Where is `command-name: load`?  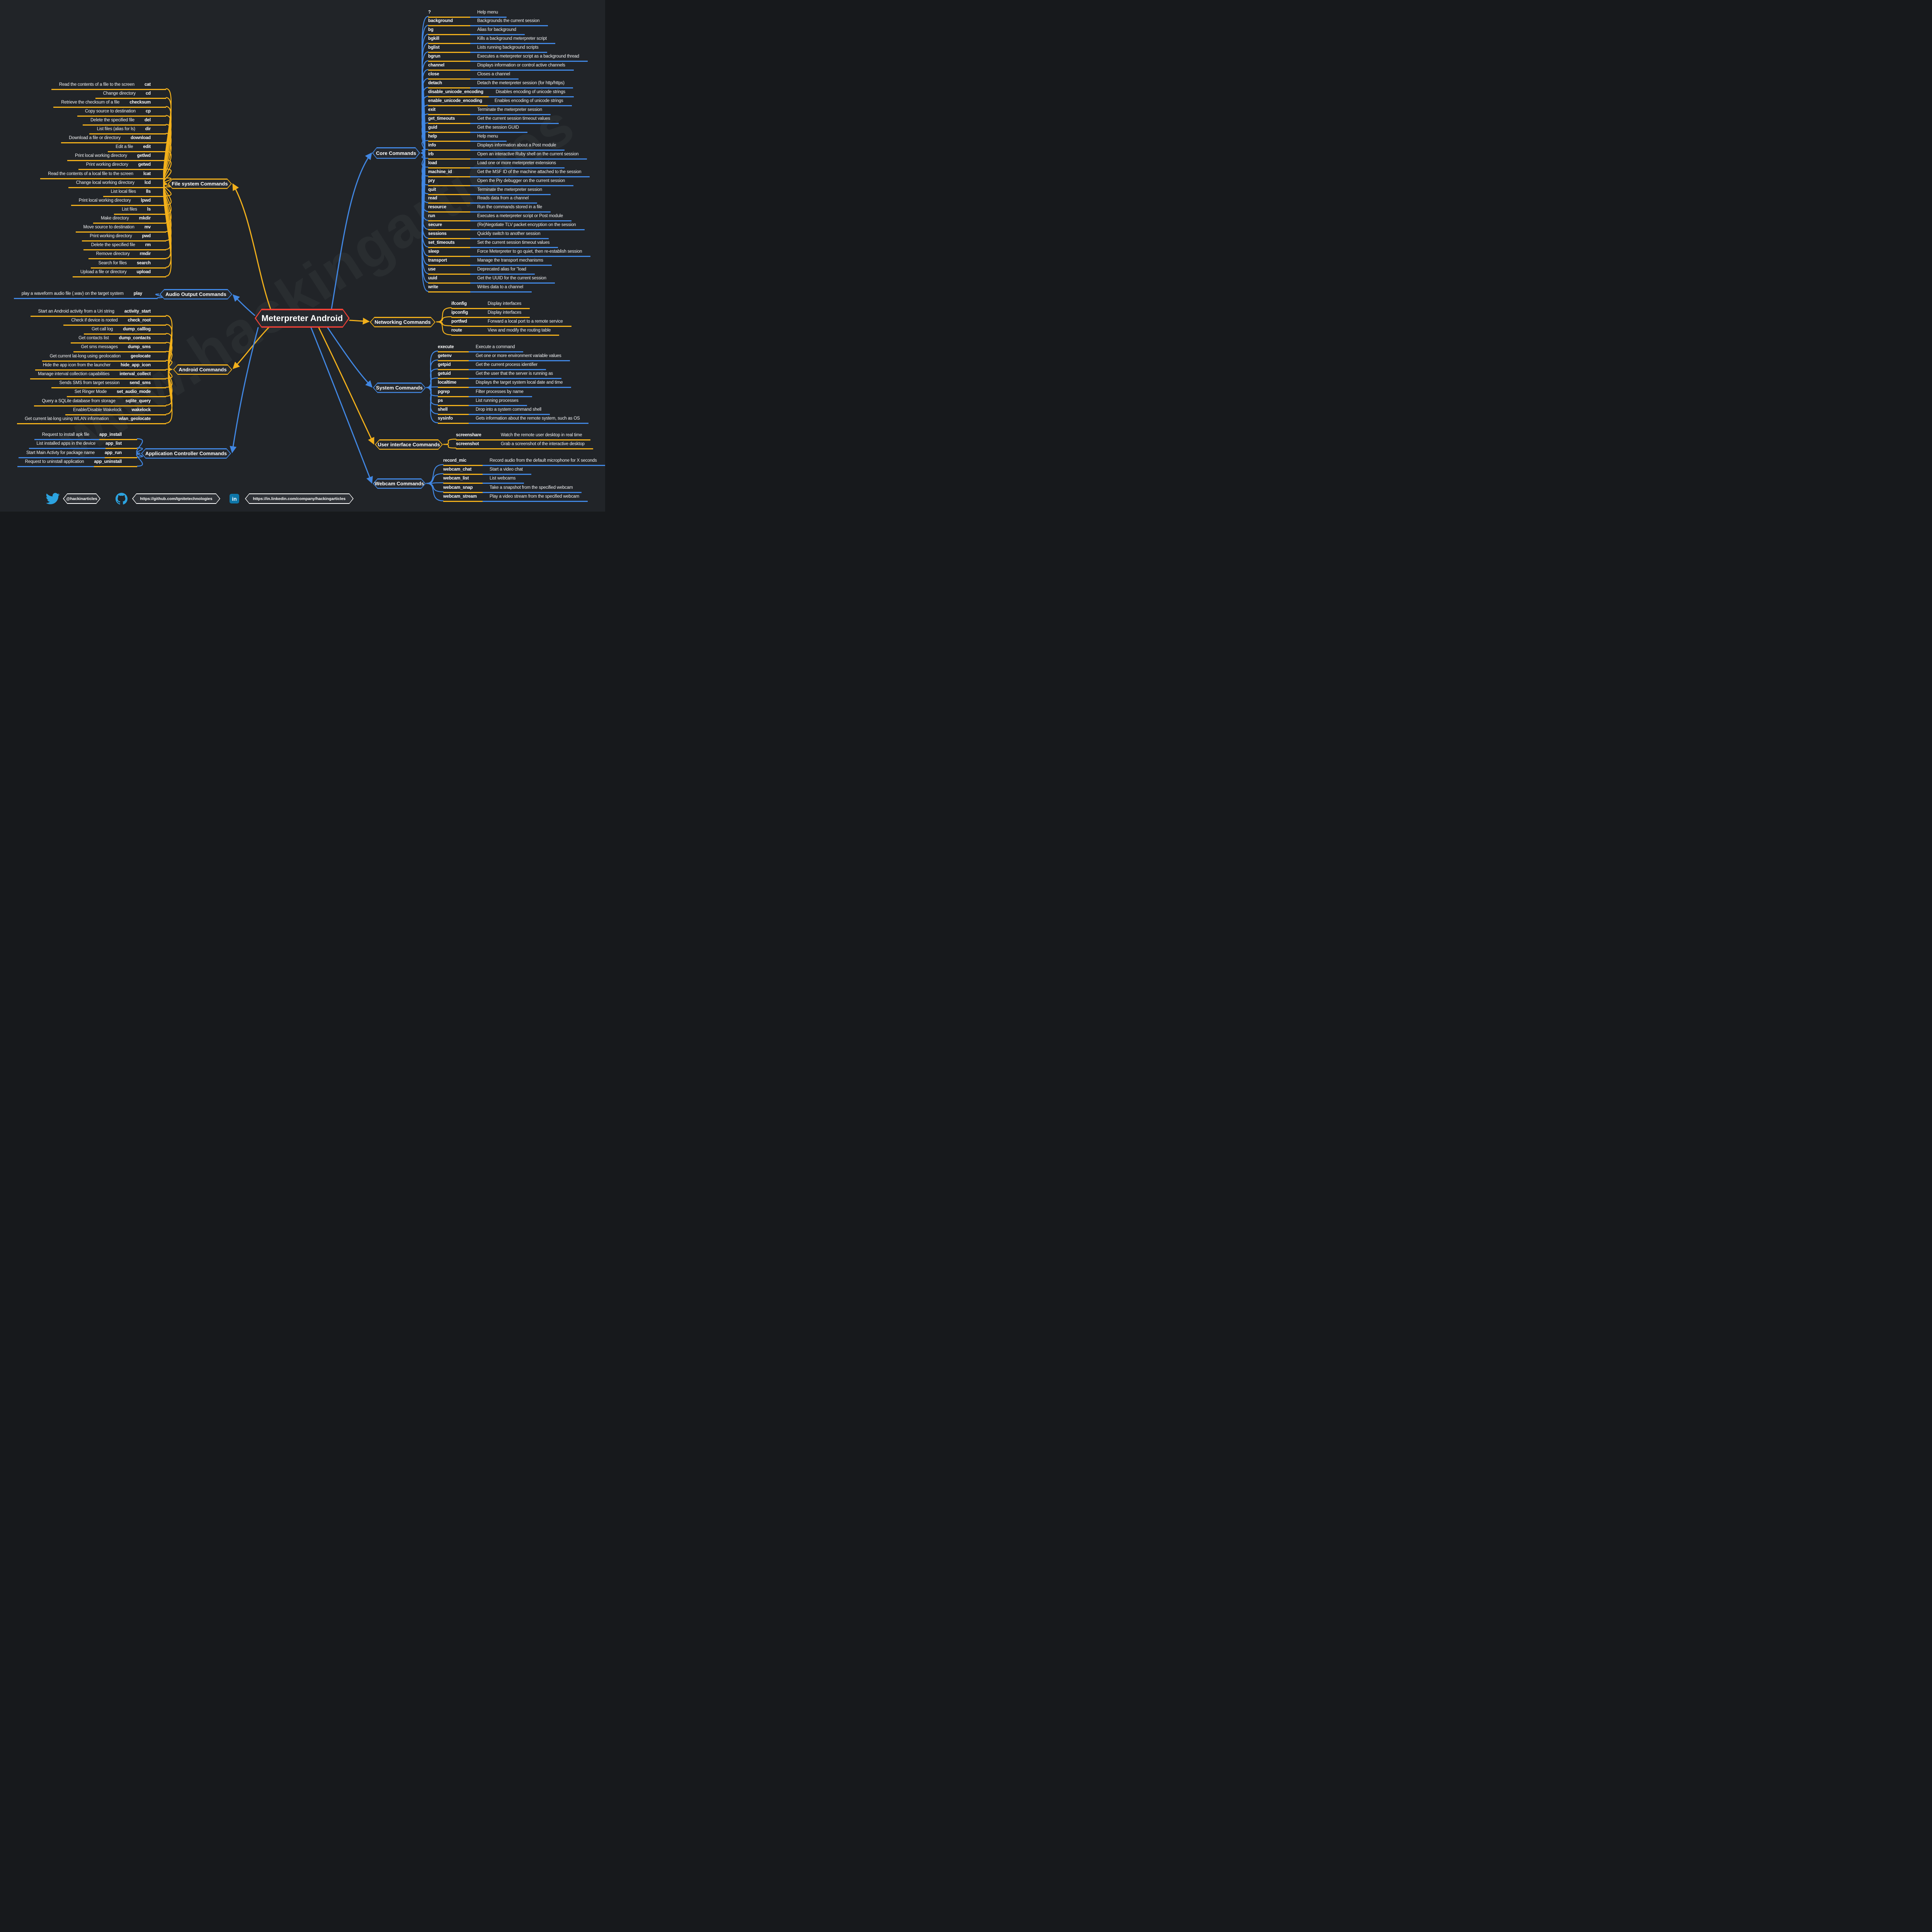 command-name: load is located at coordinates (449, 164).